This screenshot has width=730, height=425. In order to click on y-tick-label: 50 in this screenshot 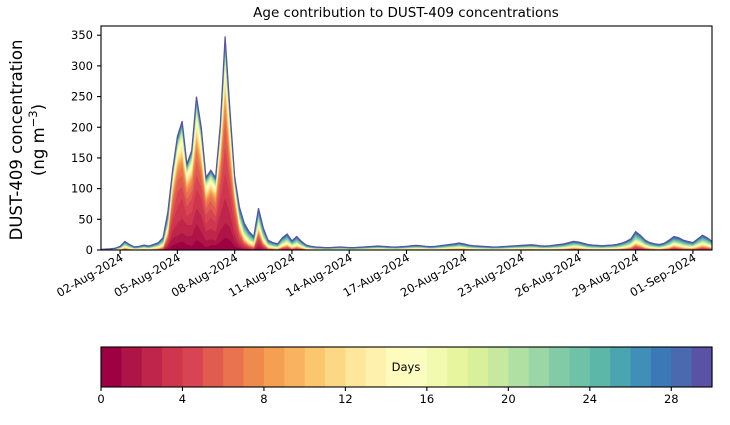, I will do `click(85, 219)`.